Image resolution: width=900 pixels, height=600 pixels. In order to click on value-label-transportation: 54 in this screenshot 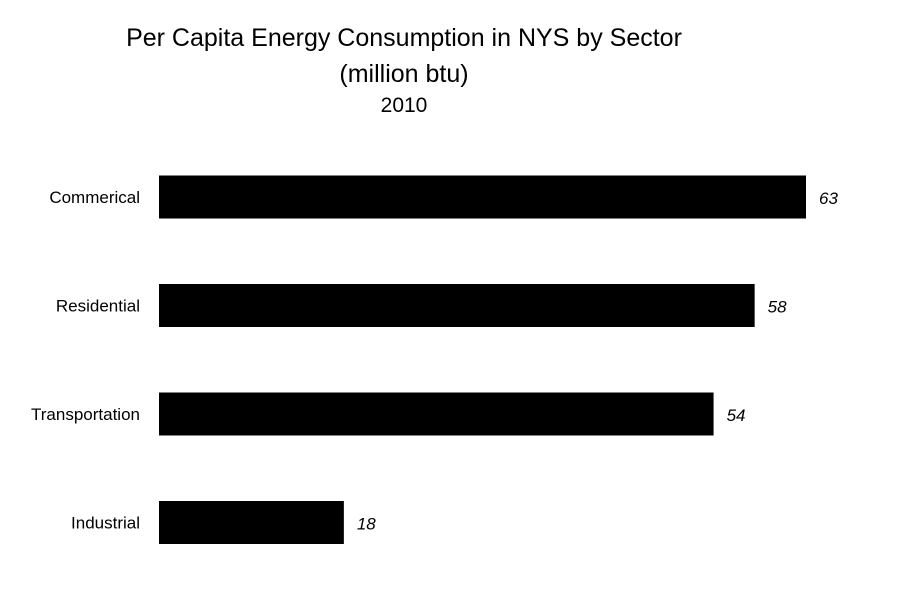, I will do `click(736, 415)`.